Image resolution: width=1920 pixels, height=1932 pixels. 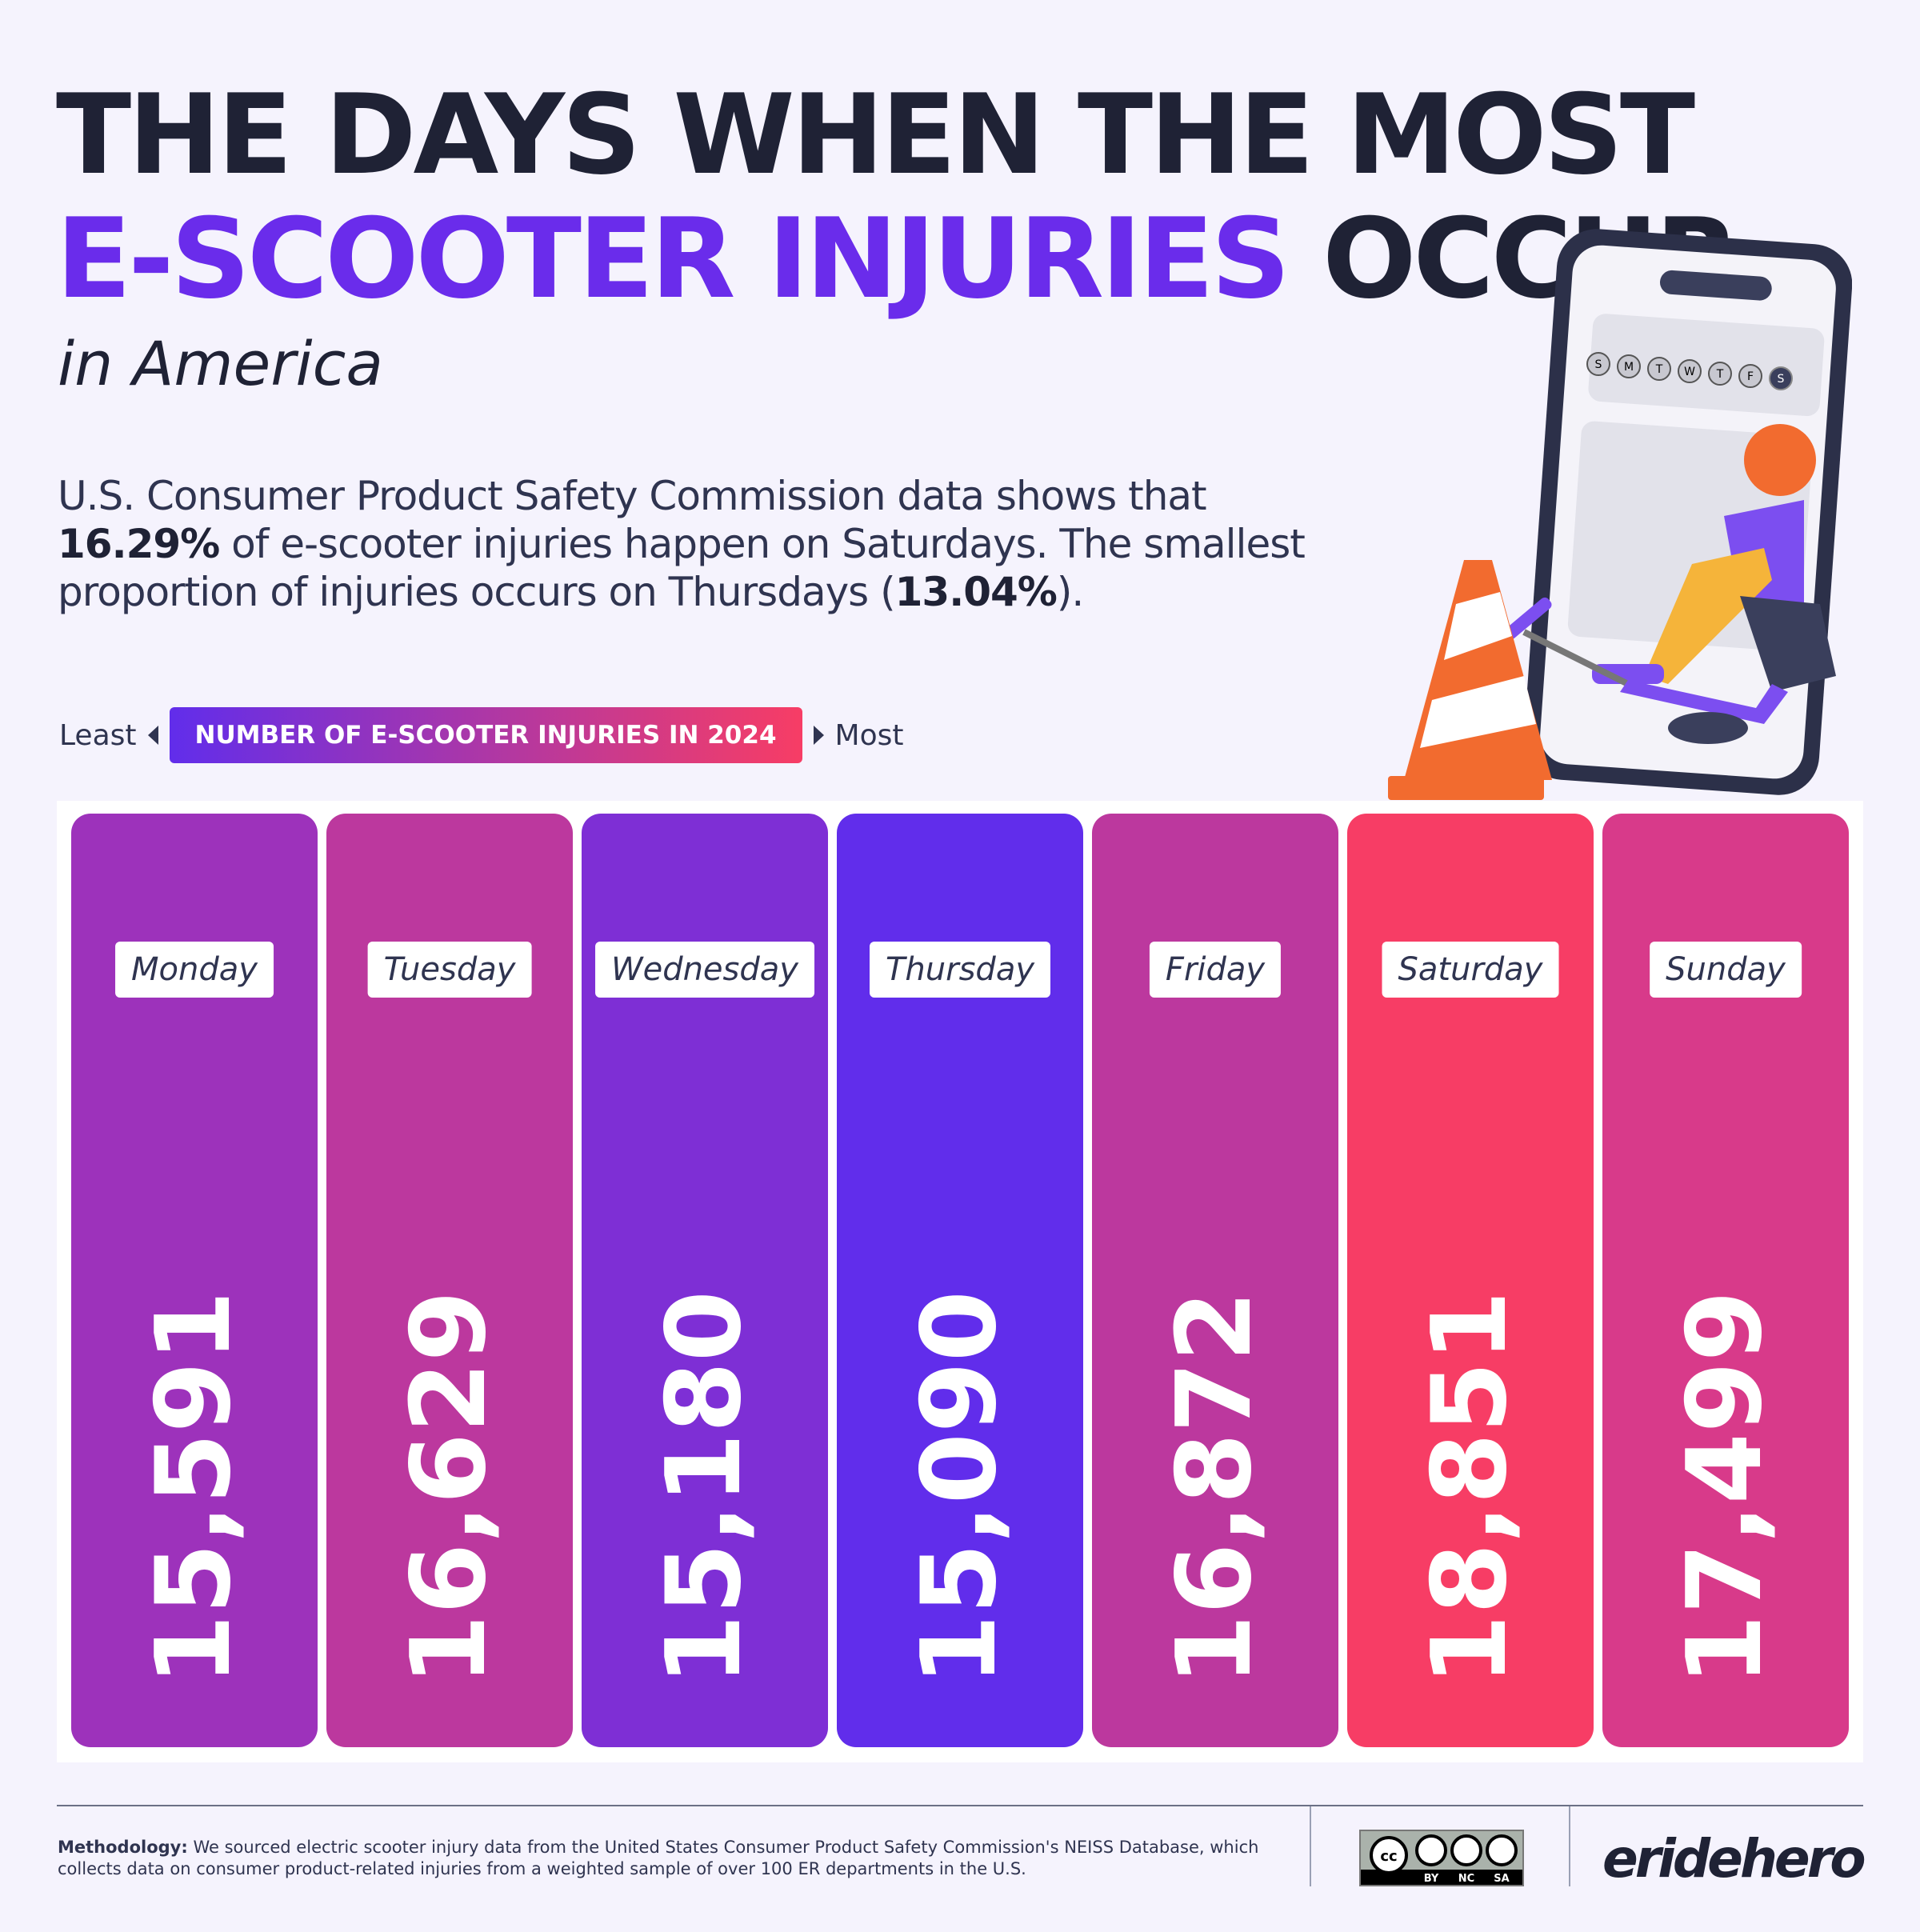 I want to click on svg-text: W, so click(x=1689, y=372).